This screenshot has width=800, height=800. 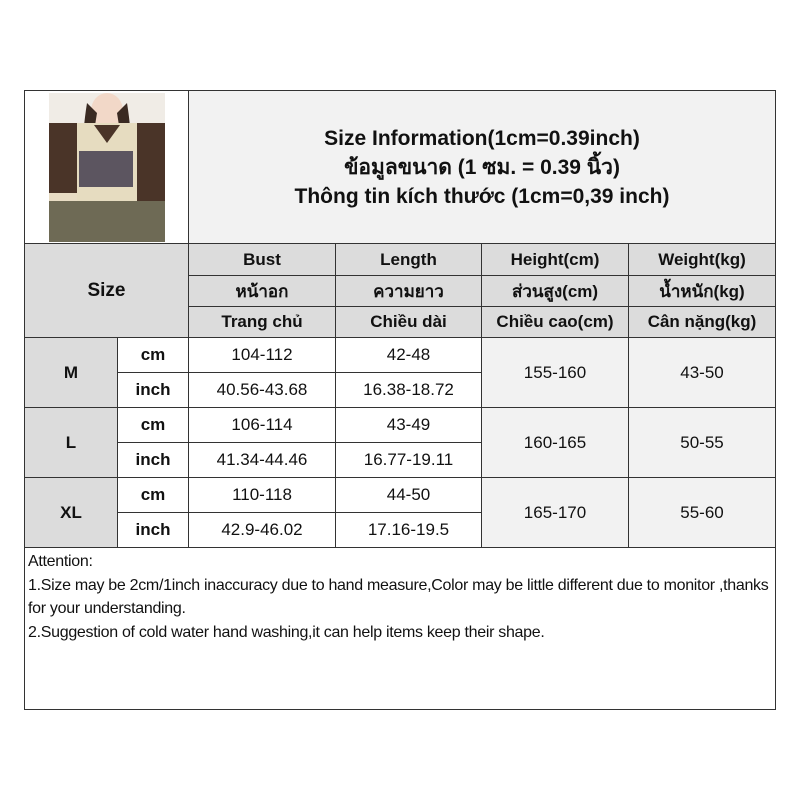 What do you see at coordinates (262, 355) in the screenshot?
I see `bust-cm: 104-112` at bounding box center [262, 355].